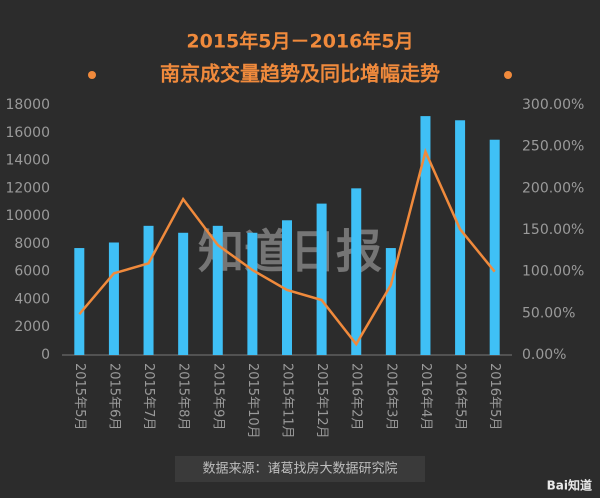 The height and width of the screenshot is (498, 600). Describe the element at coordinates (32, 244) in the screenshot. I see `y-tick-label: 8000` at that location.